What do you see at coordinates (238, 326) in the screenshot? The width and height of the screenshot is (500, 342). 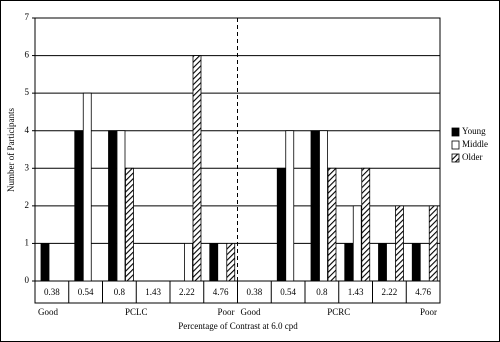 I see `x-axis-label: Percentage of Contrast at 6.0 cpd` at bounding box center [238, 326].